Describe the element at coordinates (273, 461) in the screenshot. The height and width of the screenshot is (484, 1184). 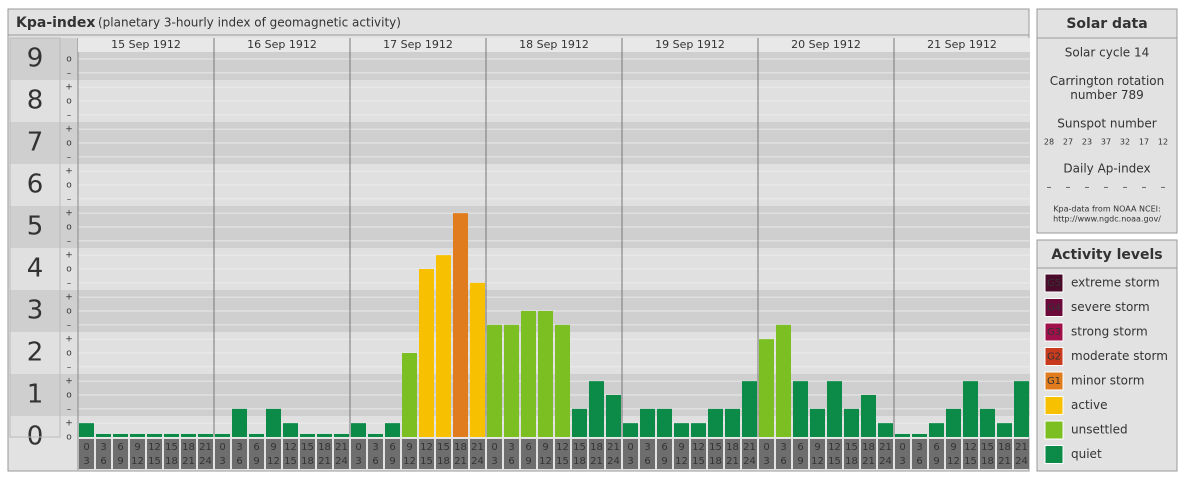
I see `interval-to: 12` at that location.